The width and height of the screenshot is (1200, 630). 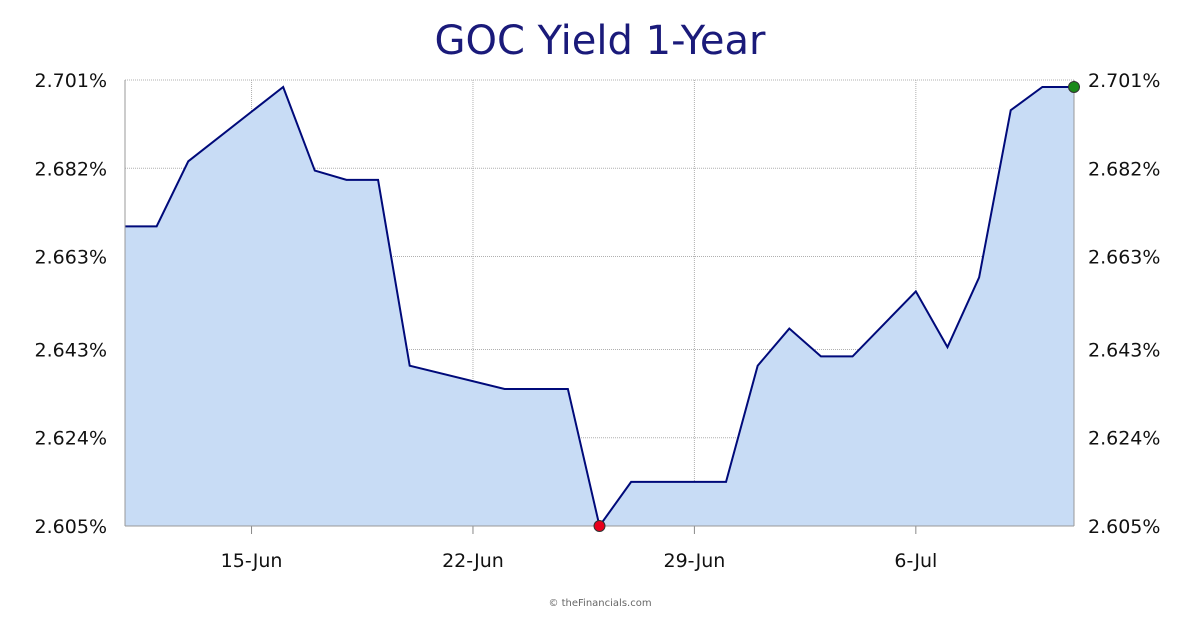 I want to click on x-tick-label: 22-Jun, so click(x=473, y=561).